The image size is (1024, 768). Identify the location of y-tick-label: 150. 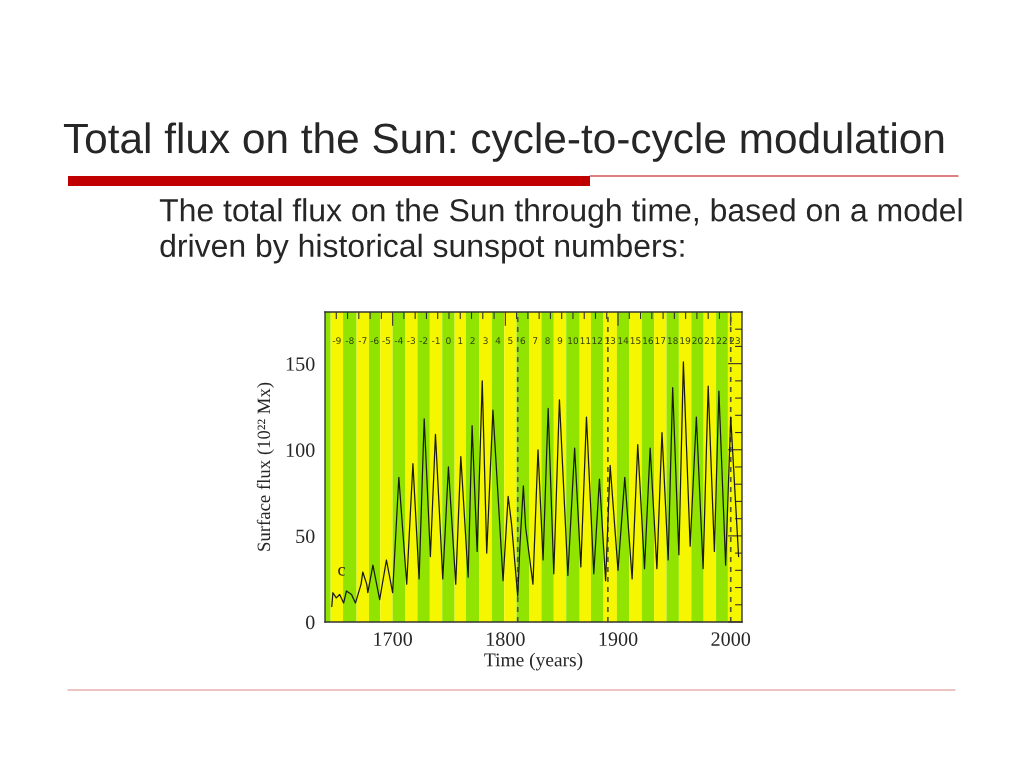
(300, 364).